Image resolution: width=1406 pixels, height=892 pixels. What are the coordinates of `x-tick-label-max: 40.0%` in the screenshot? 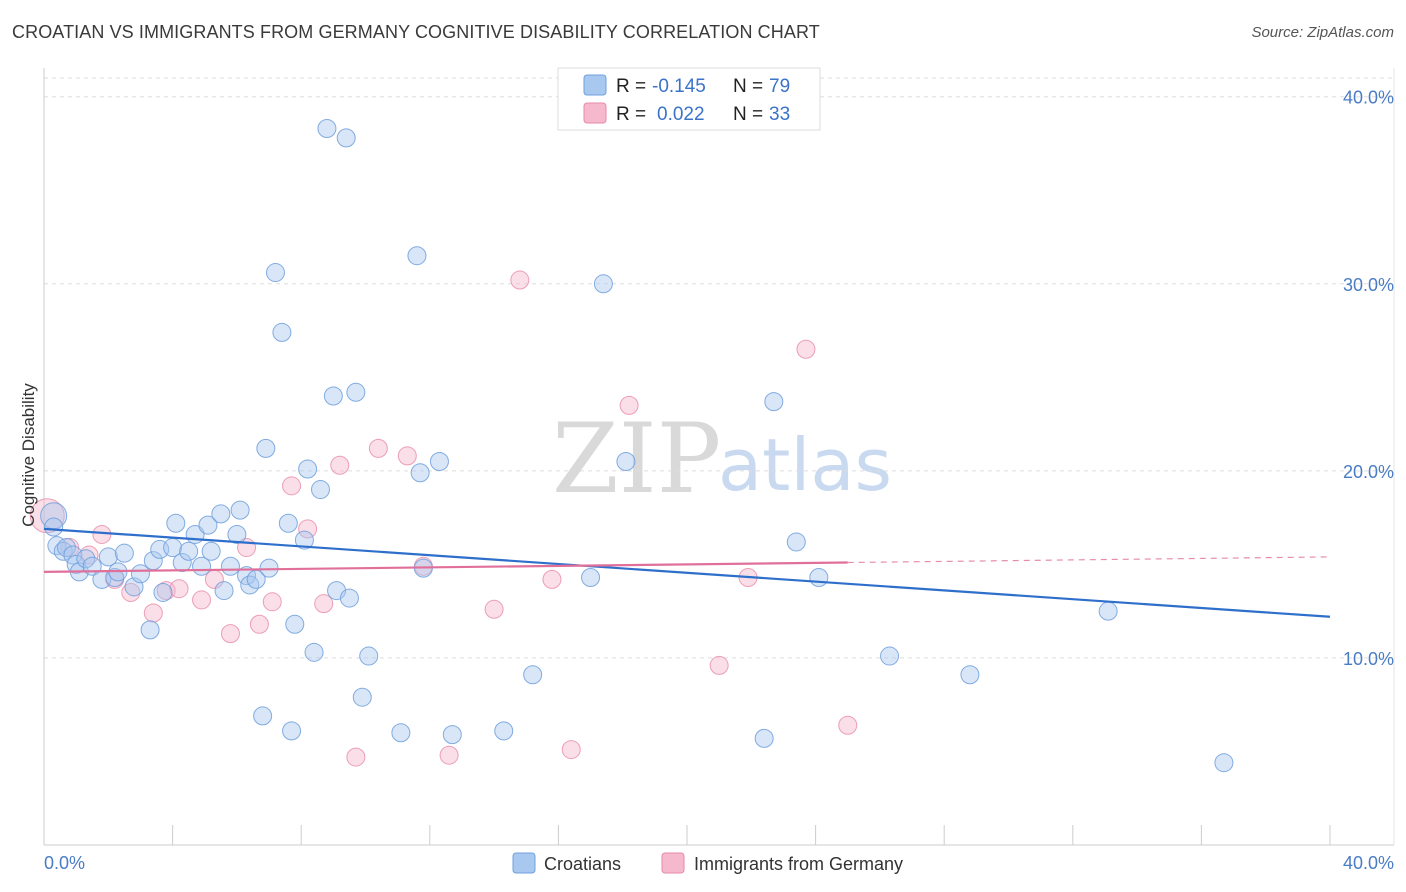 It's located at (1368, 863).